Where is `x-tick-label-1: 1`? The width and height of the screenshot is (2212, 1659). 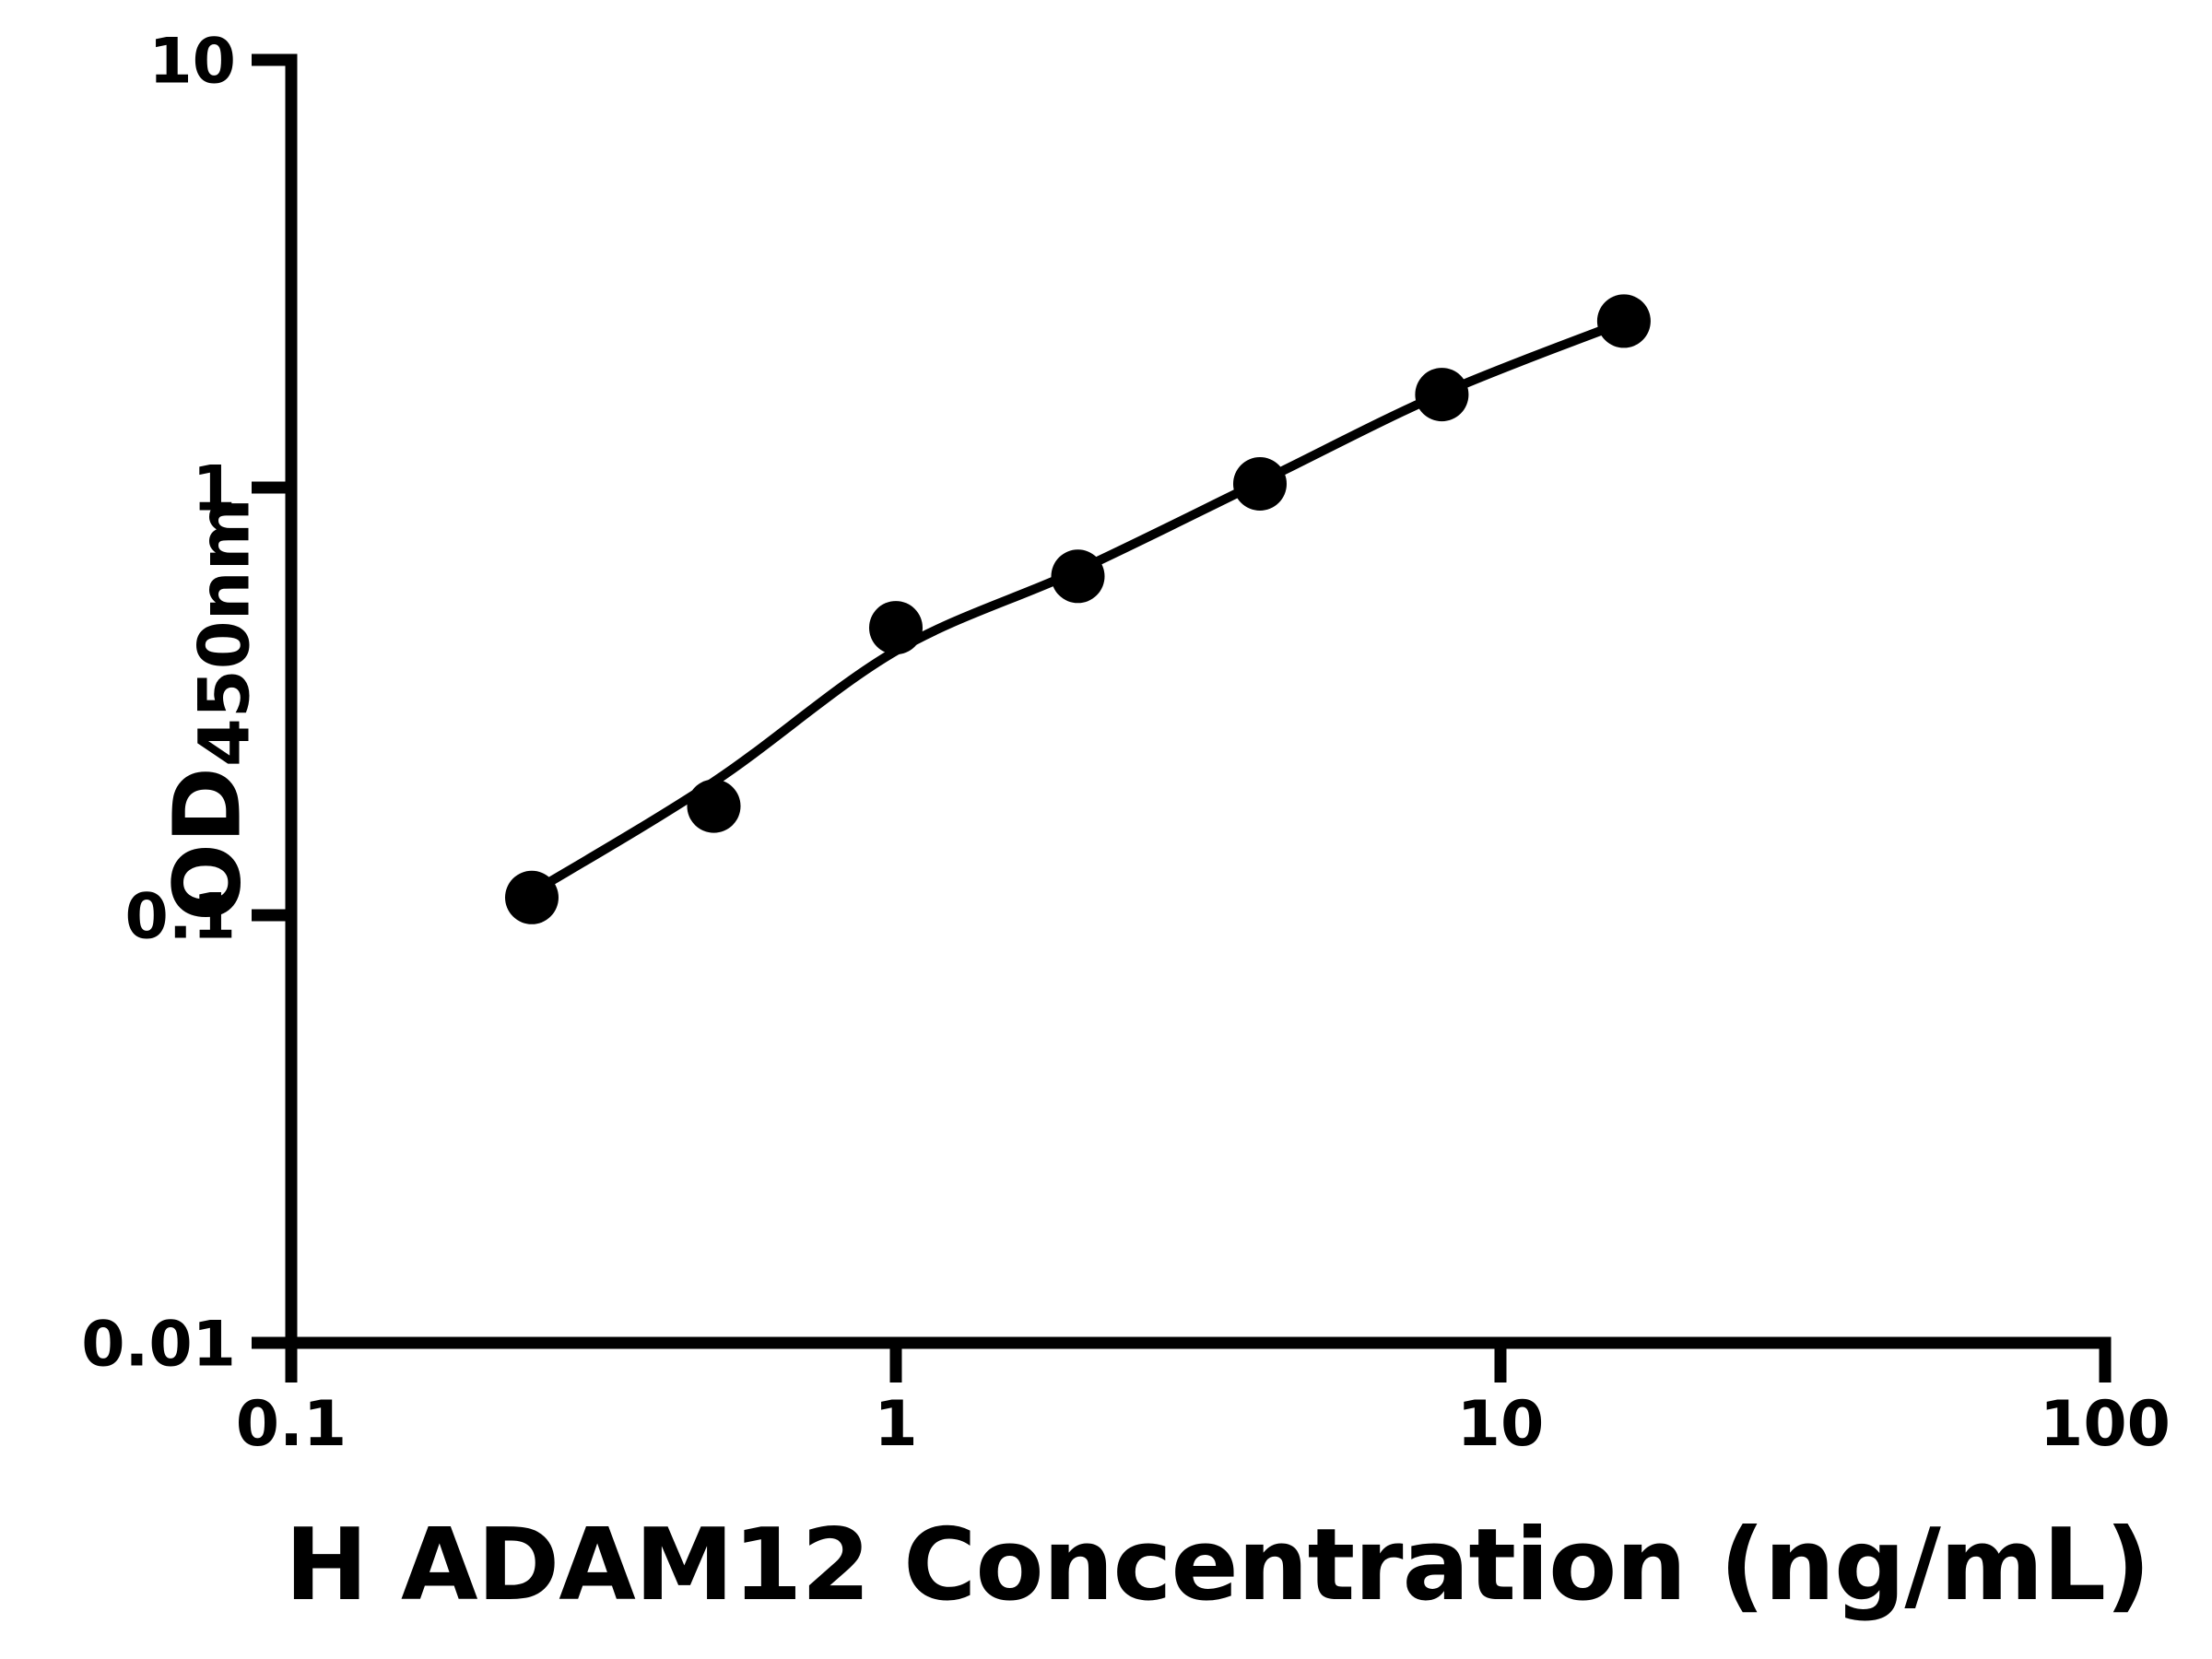 x-tick-label-1: 1 is located at coordinates (895, 1424).